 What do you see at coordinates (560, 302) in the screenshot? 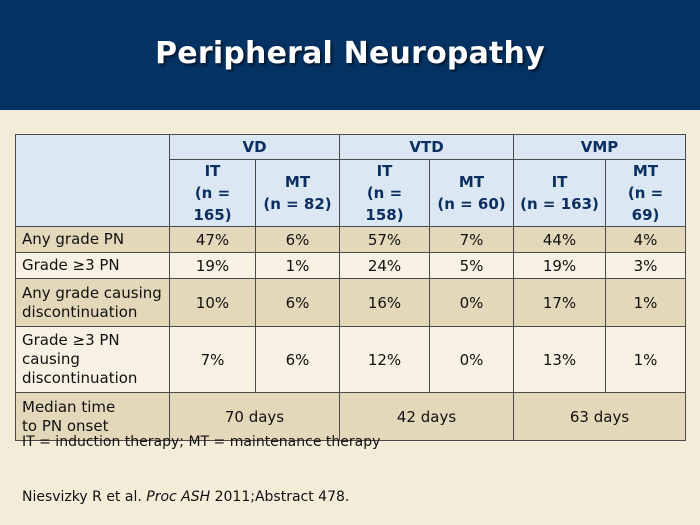
I see `table-cell: 17%` at bounding box center [560, 302].